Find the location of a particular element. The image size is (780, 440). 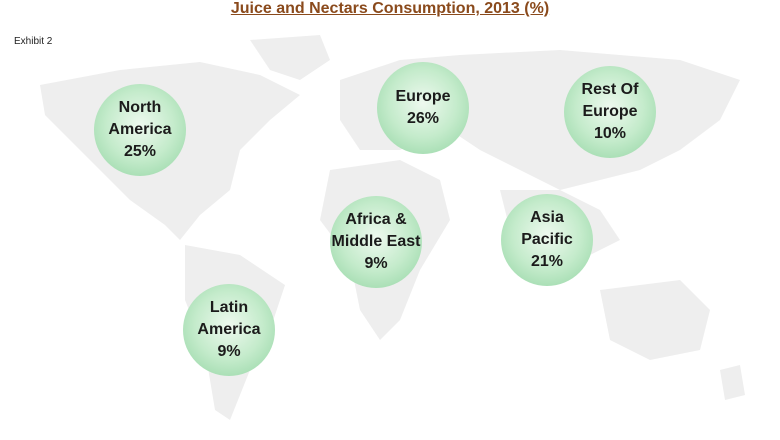

region-bubble: Africa & Middle East 9% is located at coordinates (376, 242).